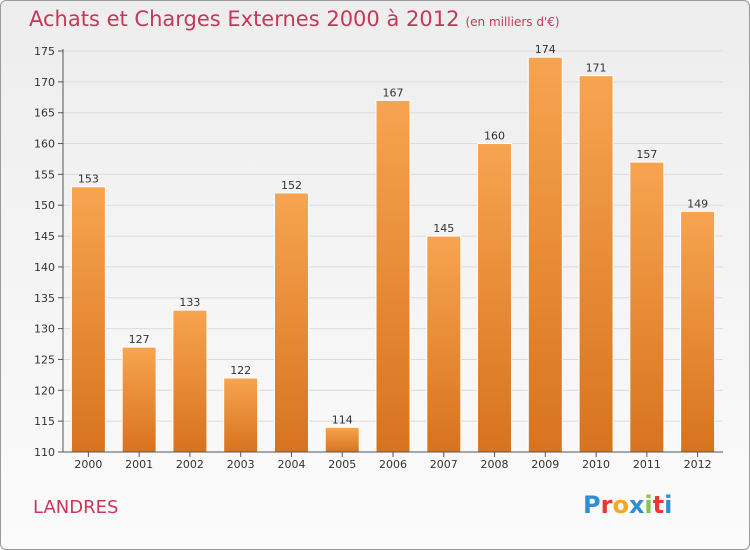 The width and height of the screenshot is (750, 550). I want to click on proxiti-logo: Proxiti, so click(627, 505).